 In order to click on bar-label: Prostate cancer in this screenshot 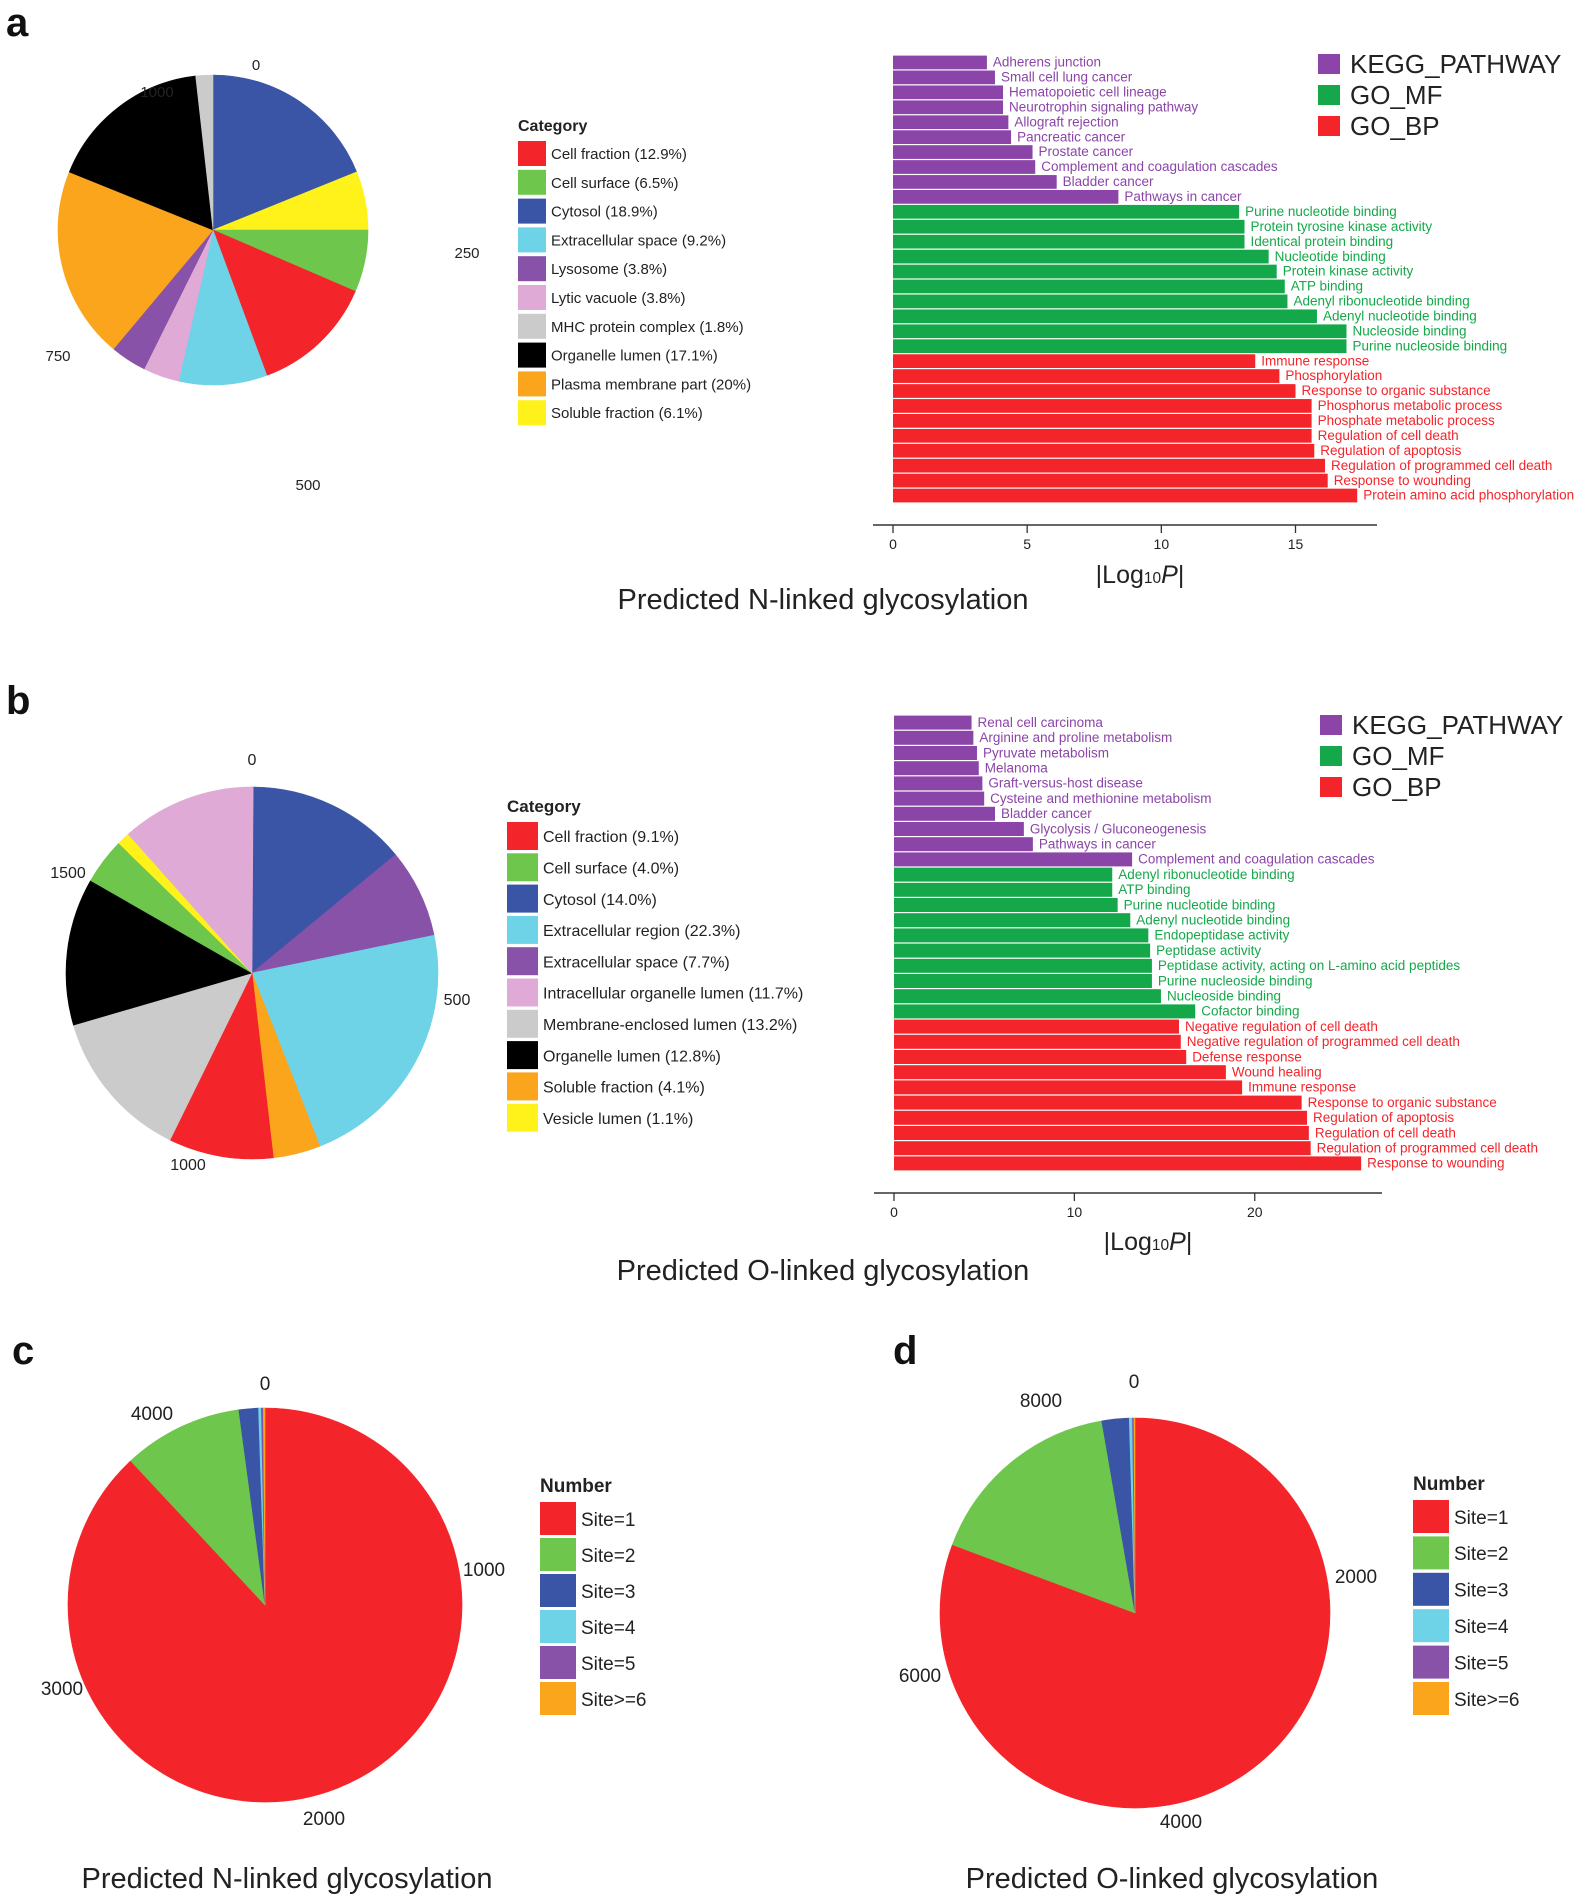, I will do `click(1086, 151)`.